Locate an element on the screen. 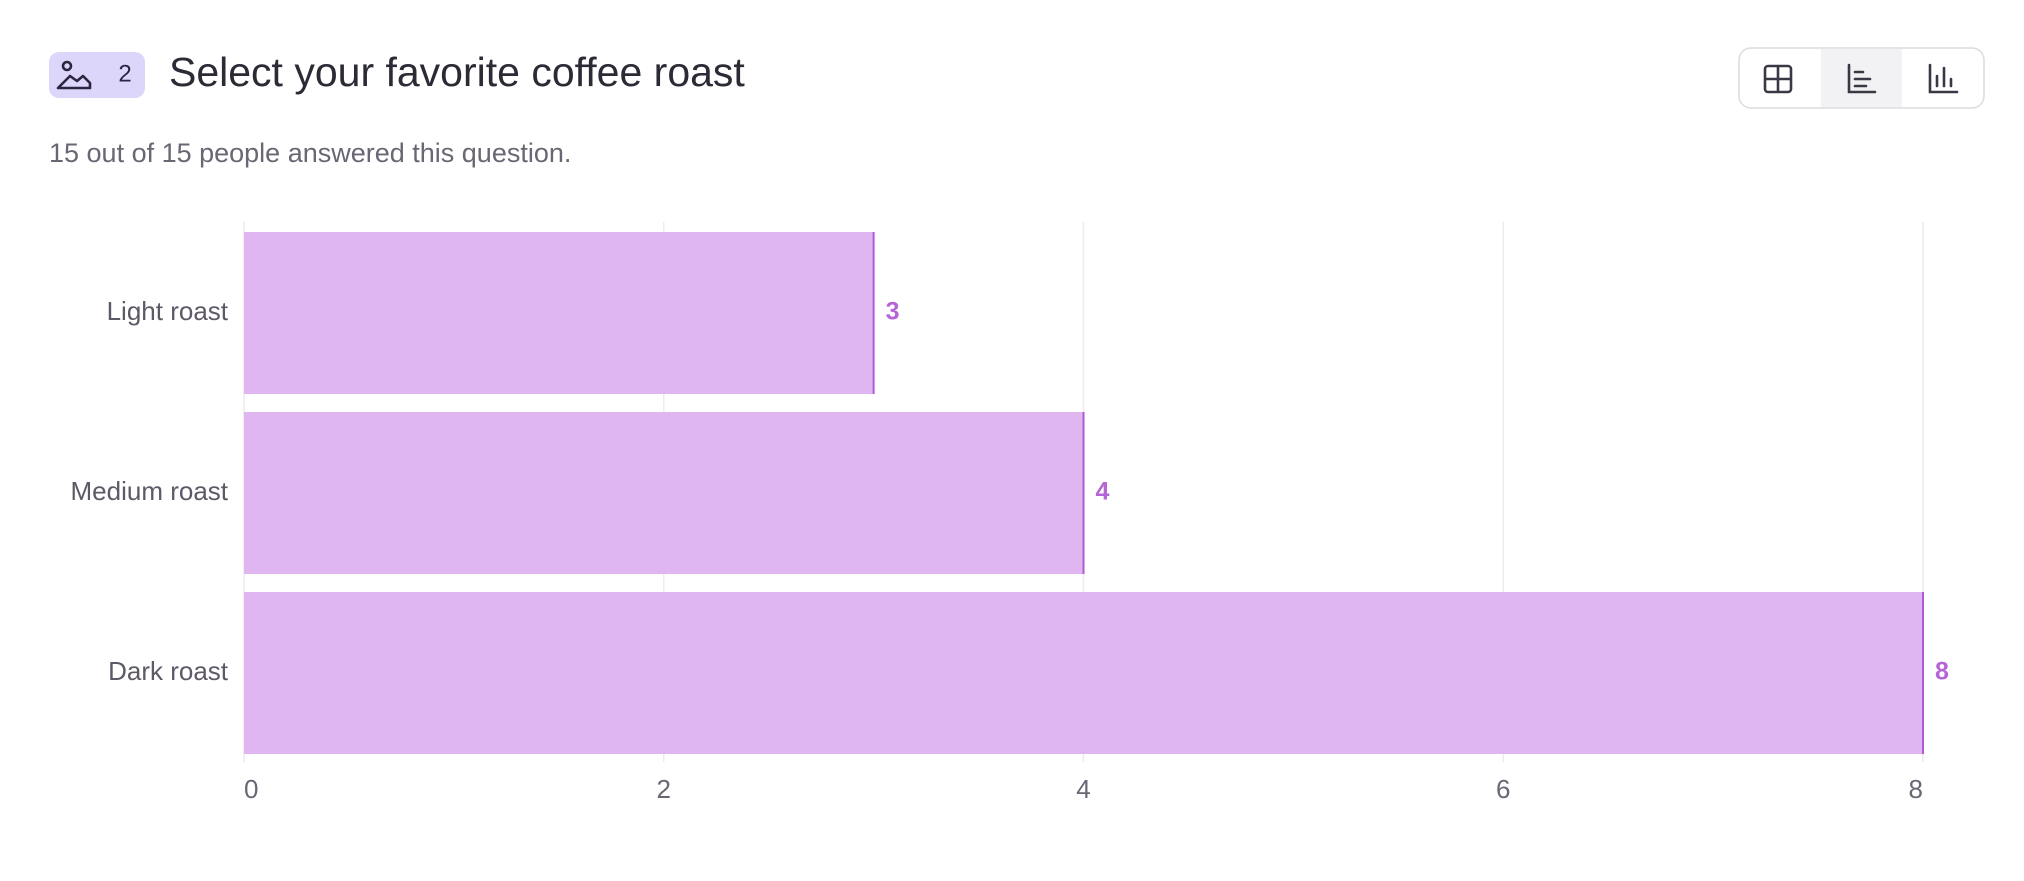 The image size is (2024, 881). value-label: 3 is located at coordinates (893, 312).